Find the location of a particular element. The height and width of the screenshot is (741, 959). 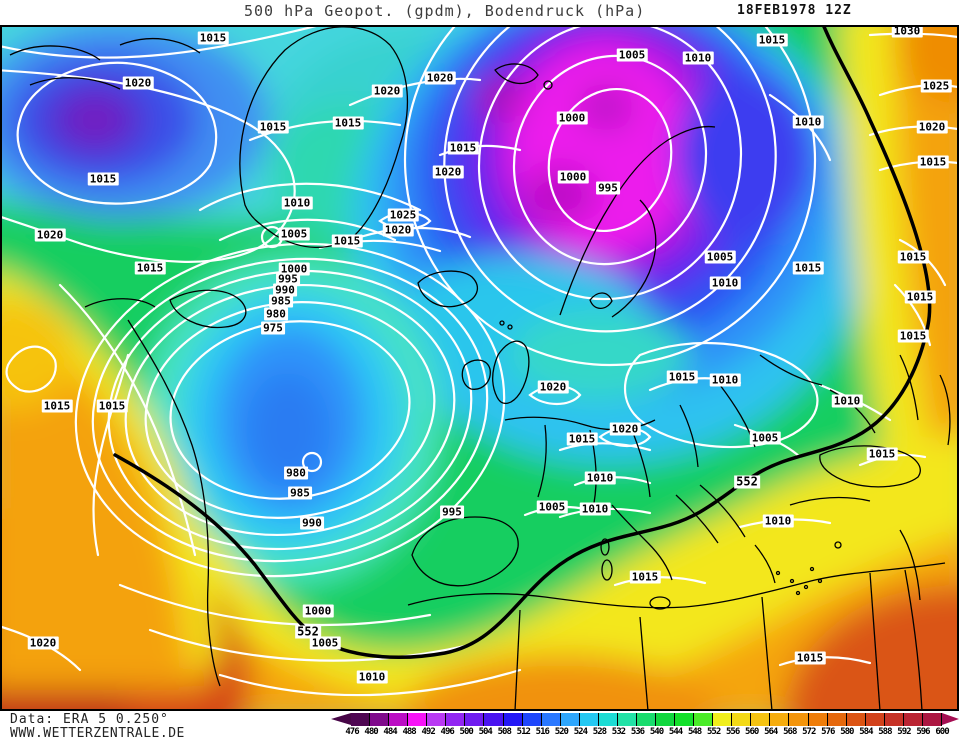

colorbar-tick: 548 is located at coordinates (694, 732).